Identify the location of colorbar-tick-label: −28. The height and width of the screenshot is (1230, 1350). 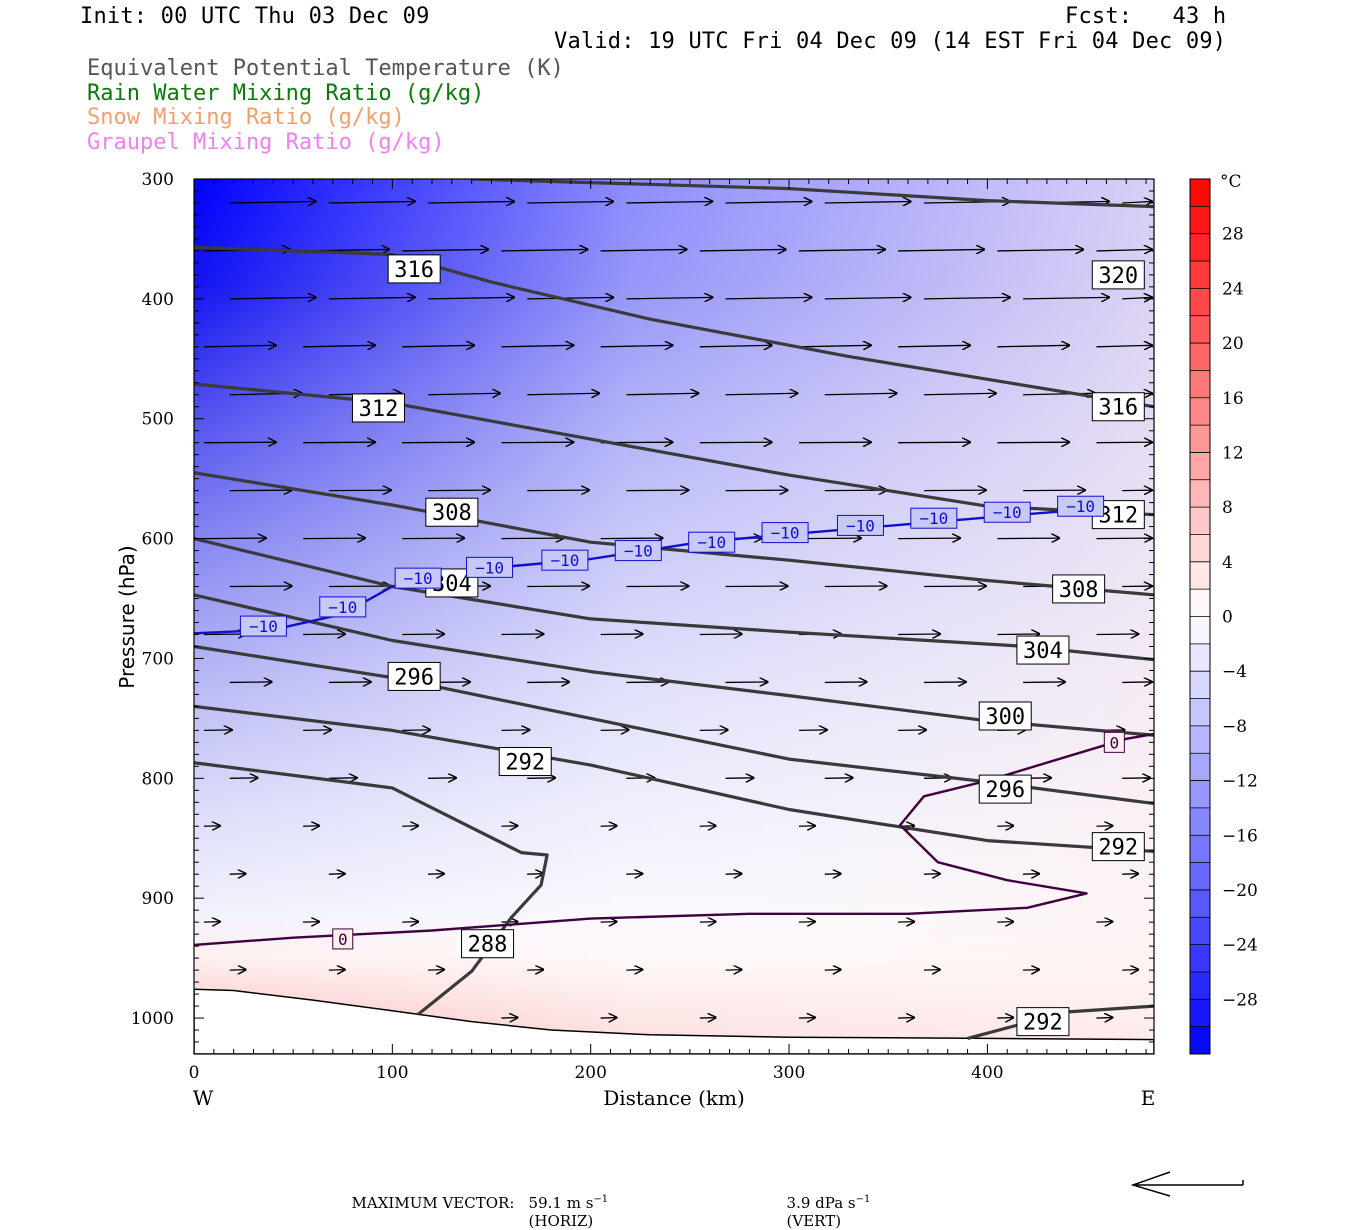
(1240, 1000).